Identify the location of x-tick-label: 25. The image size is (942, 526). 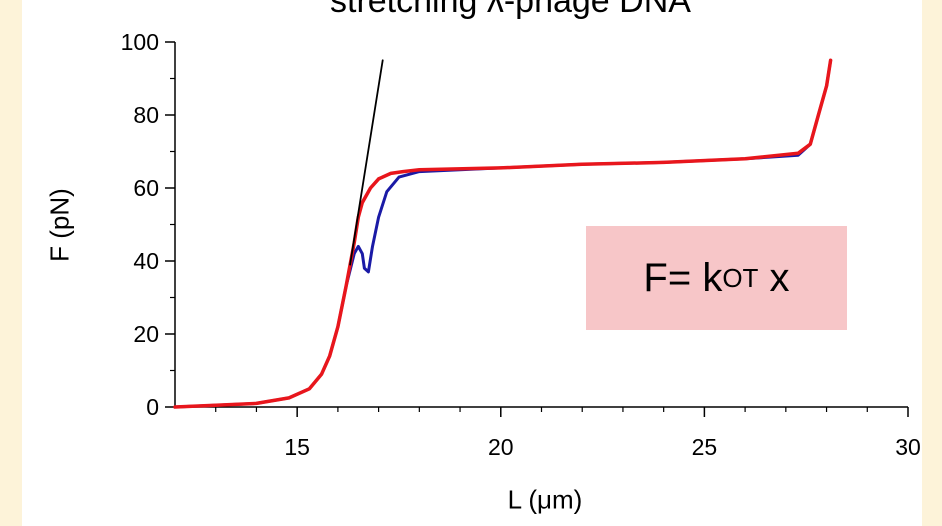
(705, 447).